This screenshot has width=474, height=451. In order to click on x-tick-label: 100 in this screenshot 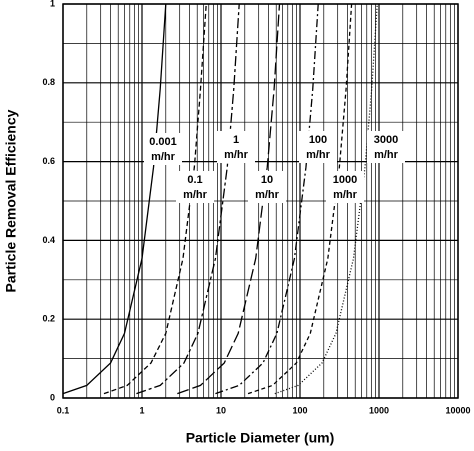, I will do `click(299, 410)`.